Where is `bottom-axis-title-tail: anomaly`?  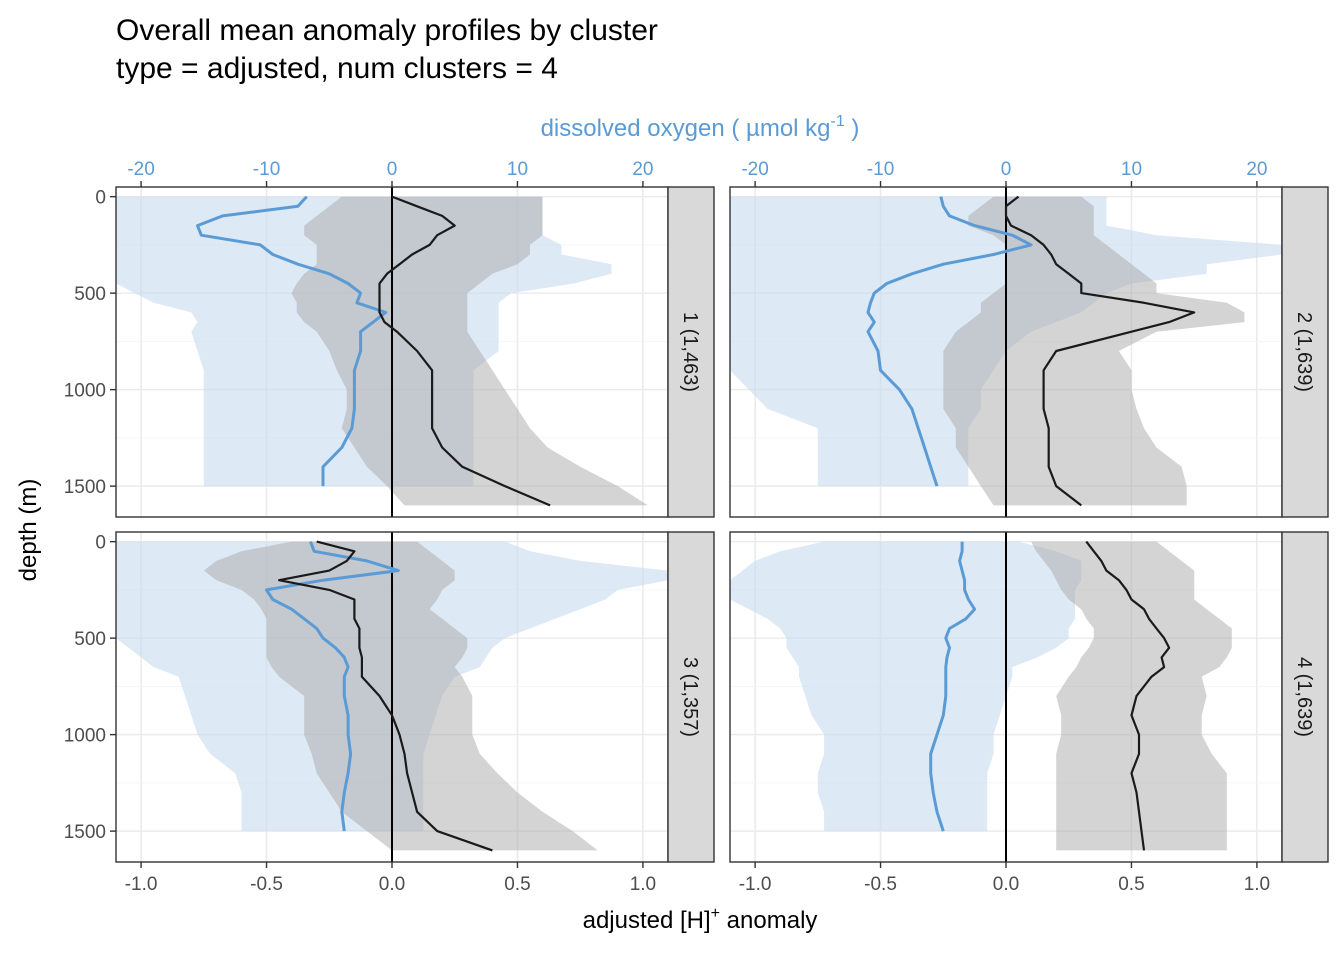
bottom-axis-title-tail: anomaly is located at coordinates (768, 920).